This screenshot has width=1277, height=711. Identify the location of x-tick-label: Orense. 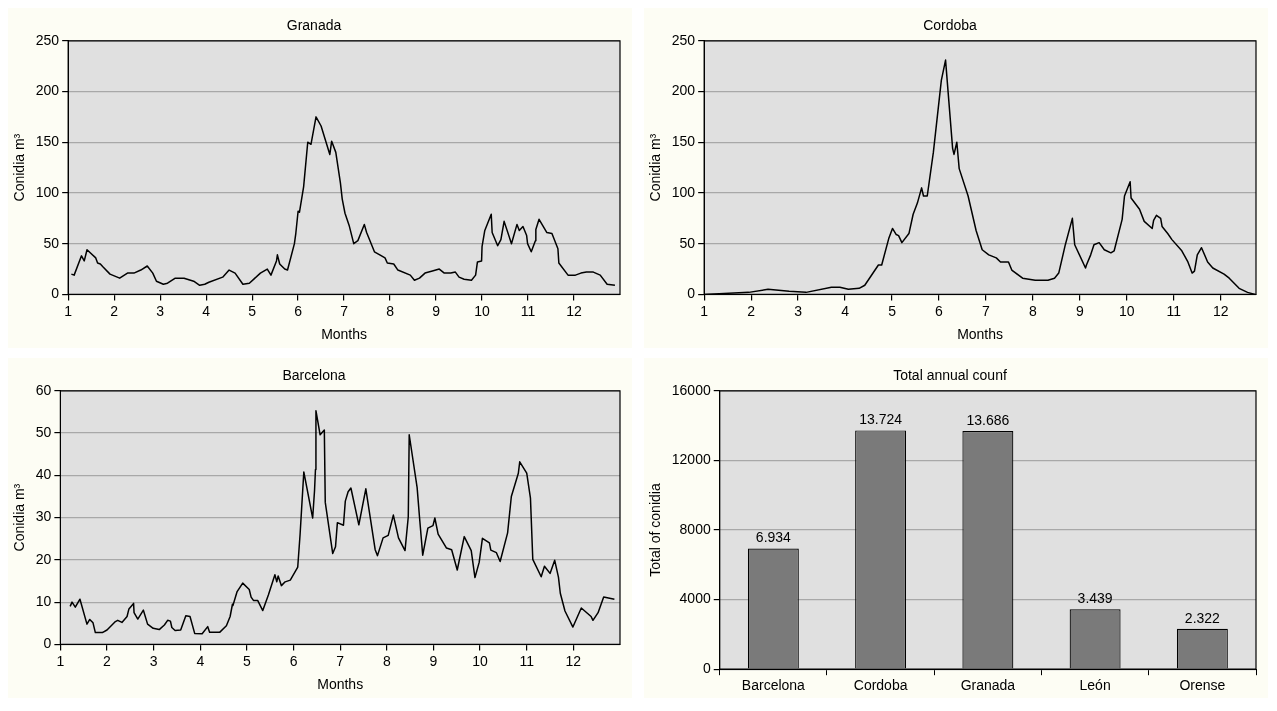
(1202, 685).